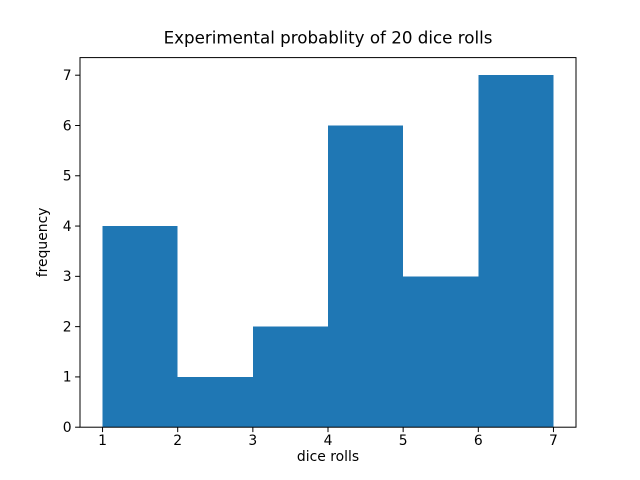 This screenshot has width=640, height=480. What do you see at coordinates (328, 457) in the screenshot?
I see `x-axis-label: dice rolls` at bounding box center [328, 457].